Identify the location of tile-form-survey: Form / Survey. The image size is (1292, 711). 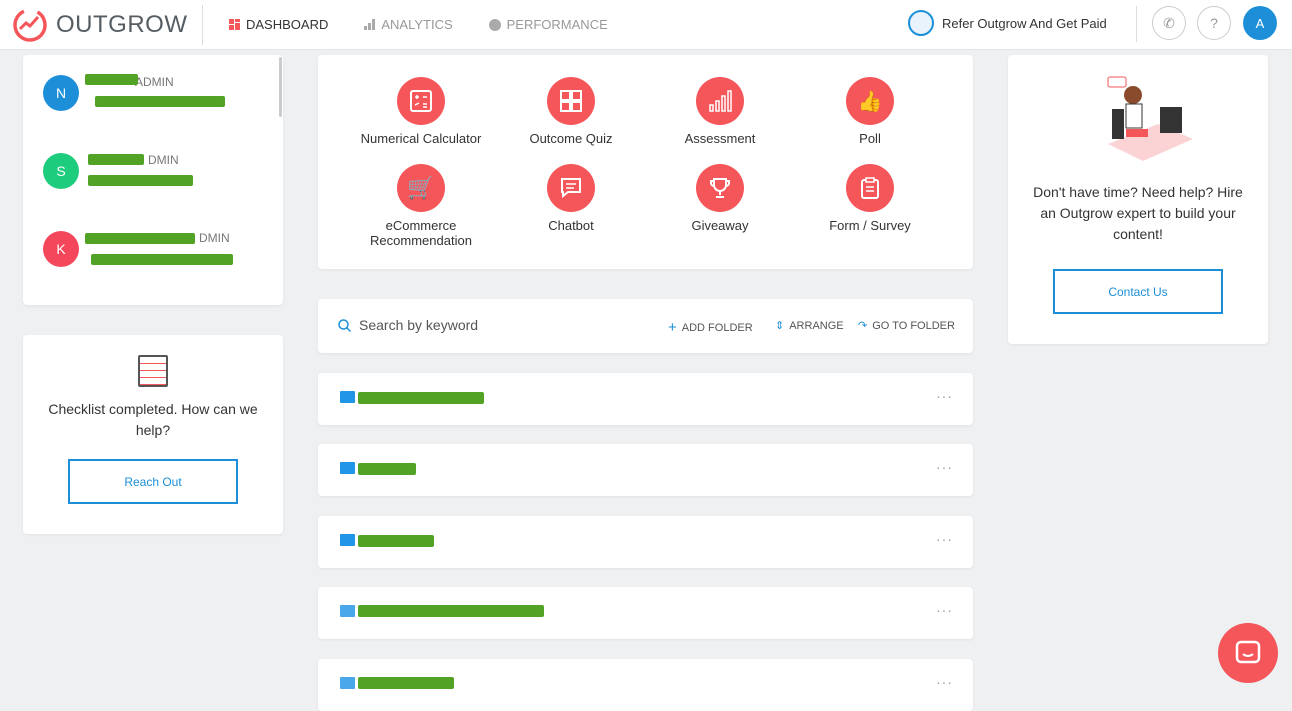
(870, 198).